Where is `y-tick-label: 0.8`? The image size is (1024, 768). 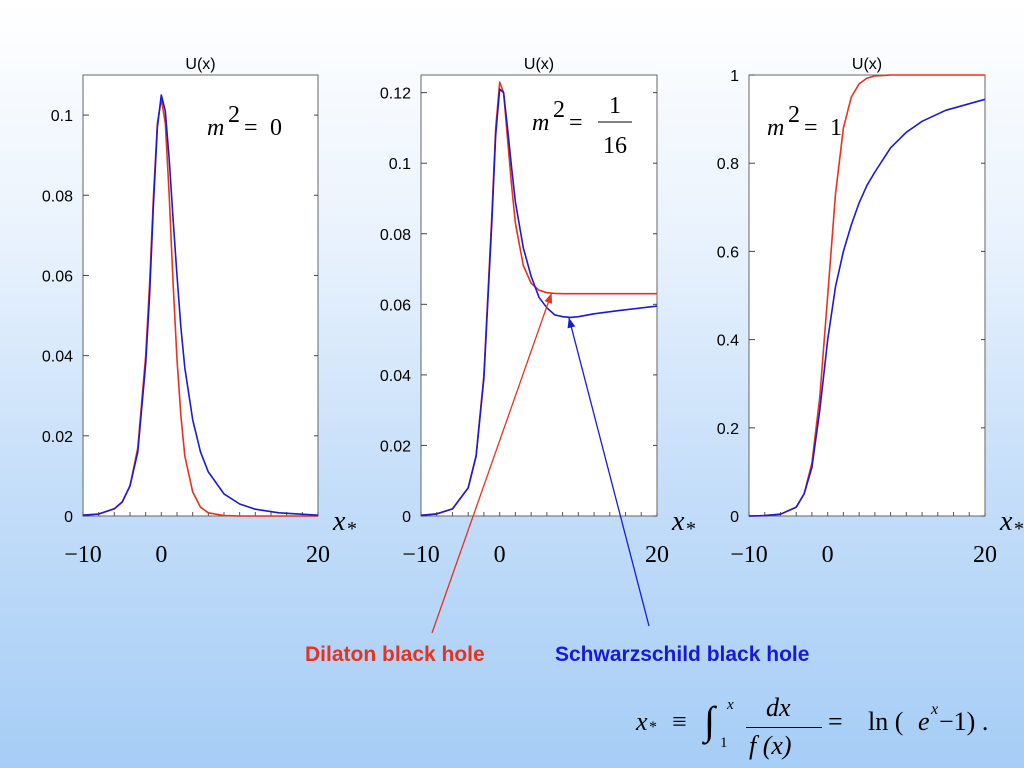
y-tick-label: 0.8 is located at coordinates (728, 164).